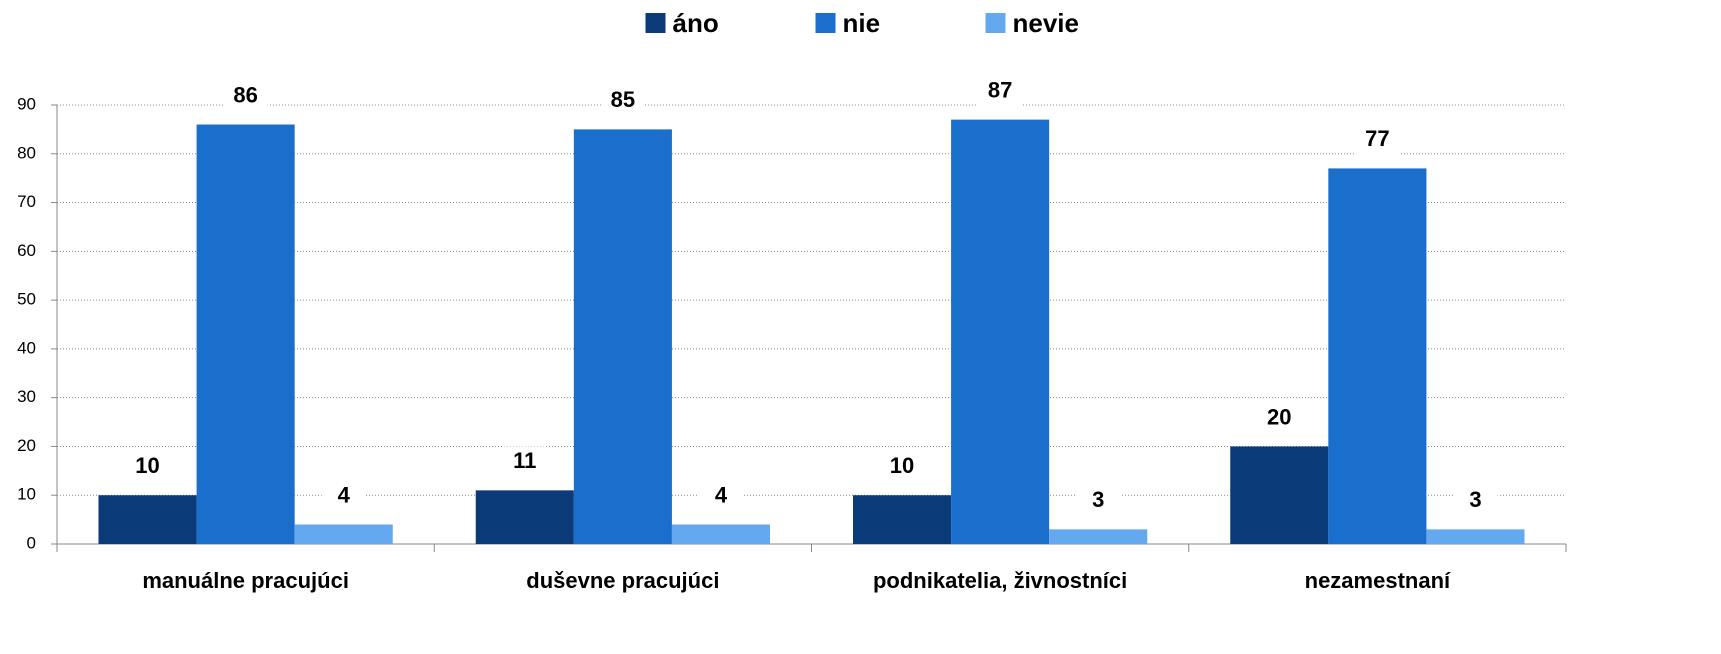  I want to click on legend-label: nie, so click(862, 23).